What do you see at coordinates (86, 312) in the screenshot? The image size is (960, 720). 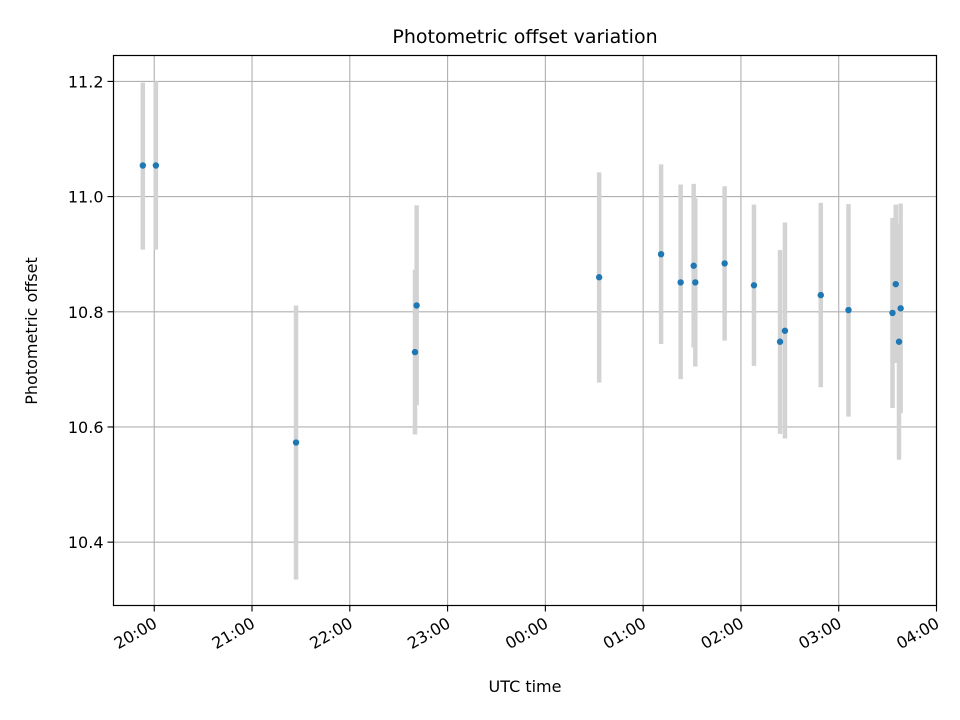 I see `y-tick-label: 10.8` at bounding box center [86, 312].